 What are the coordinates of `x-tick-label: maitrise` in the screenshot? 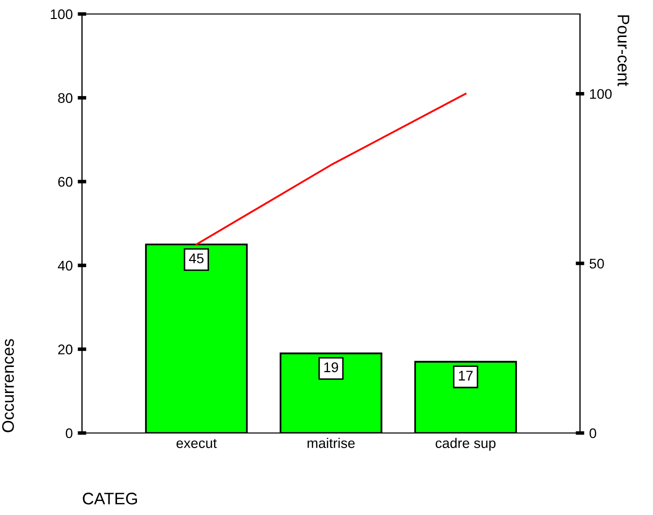 It's located at (331, 443).